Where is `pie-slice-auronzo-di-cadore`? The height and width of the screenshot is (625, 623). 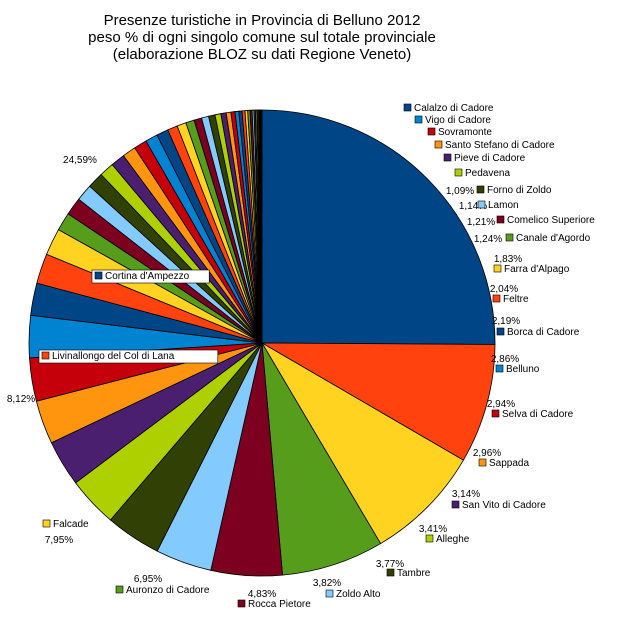
pie-slice-auronzo-di-cadore is located at coordinates (321, 459).